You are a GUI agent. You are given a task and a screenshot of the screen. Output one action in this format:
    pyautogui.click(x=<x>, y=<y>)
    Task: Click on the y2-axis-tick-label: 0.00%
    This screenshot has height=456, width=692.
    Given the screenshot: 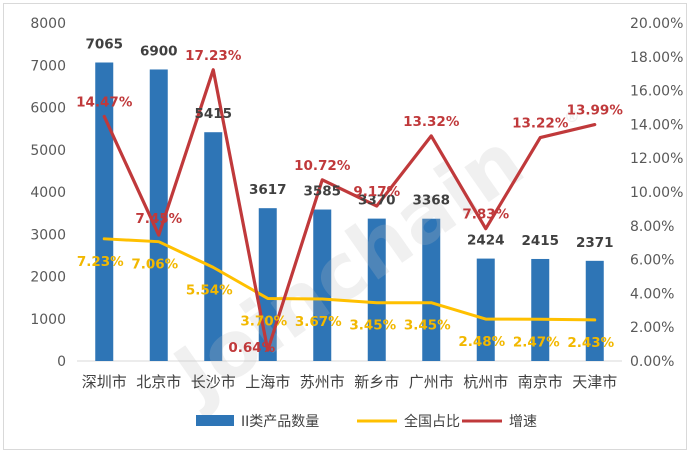 What is the action you would take?
    pyautogui.click(x=652, y=362)
    